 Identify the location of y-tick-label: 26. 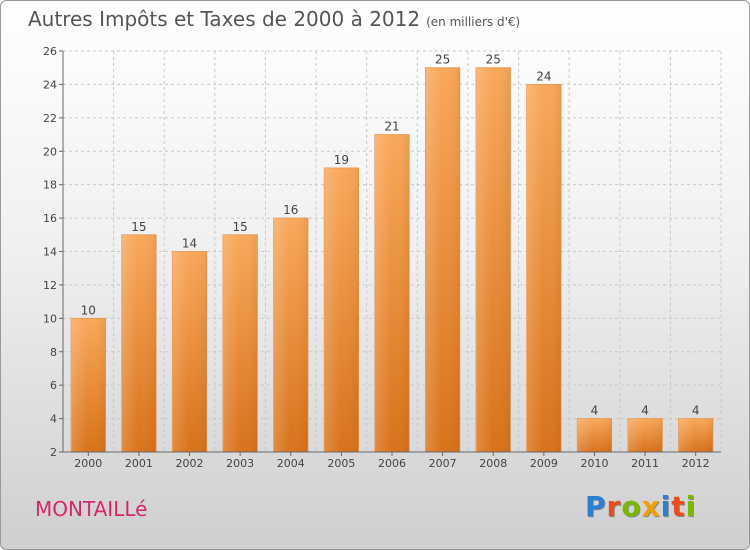
(50, 51).